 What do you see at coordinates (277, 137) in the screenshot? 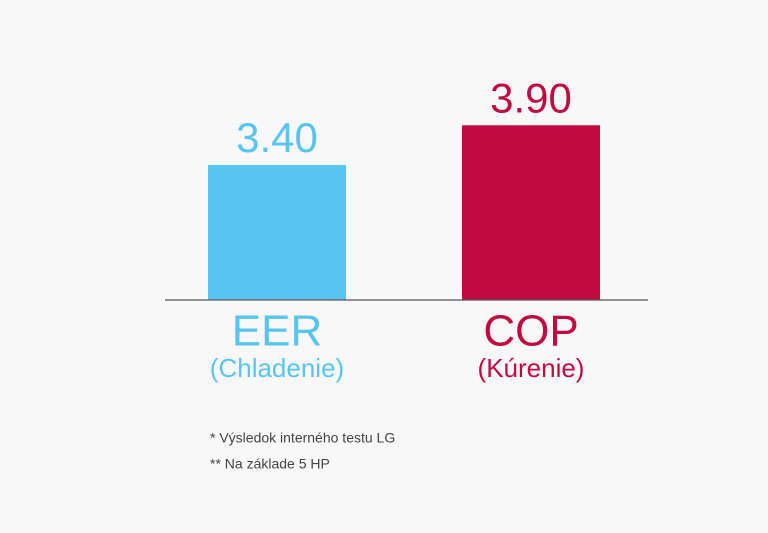
I see `value-label: 3.40` at bounding box center [277, 137].